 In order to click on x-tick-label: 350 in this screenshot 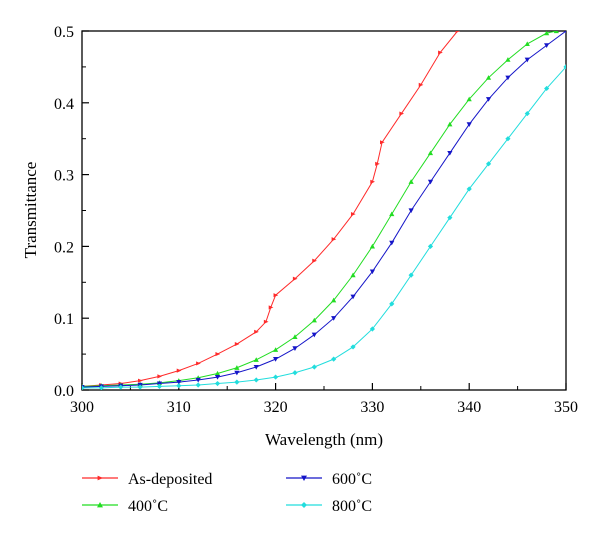, I will do `click(566, 407)`.